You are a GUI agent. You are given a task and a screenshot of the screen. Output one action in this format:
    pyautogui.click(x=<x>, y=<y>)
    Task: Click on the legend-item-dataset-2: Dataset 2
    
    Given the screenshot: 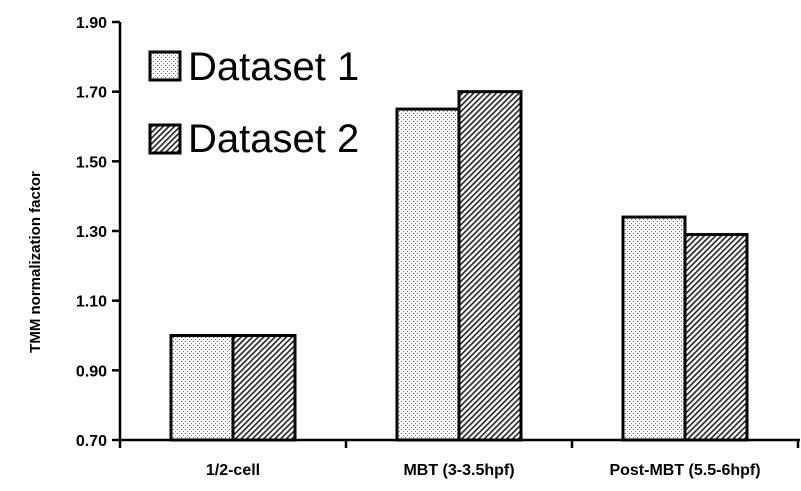 What is the action you would take?
    pyautogui.click(x=253, y=139)
    